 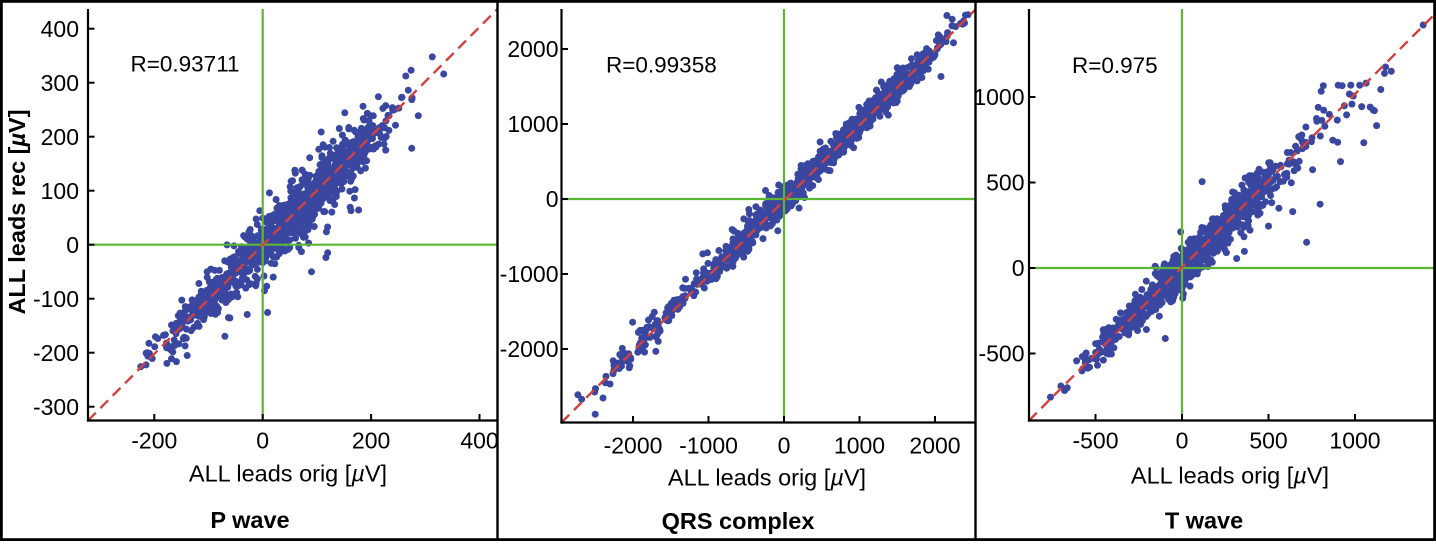 What do you see at coordinates (249, 520) in the screenshot?
I see `svg-text: P wave` at bounding box center [249, 520].